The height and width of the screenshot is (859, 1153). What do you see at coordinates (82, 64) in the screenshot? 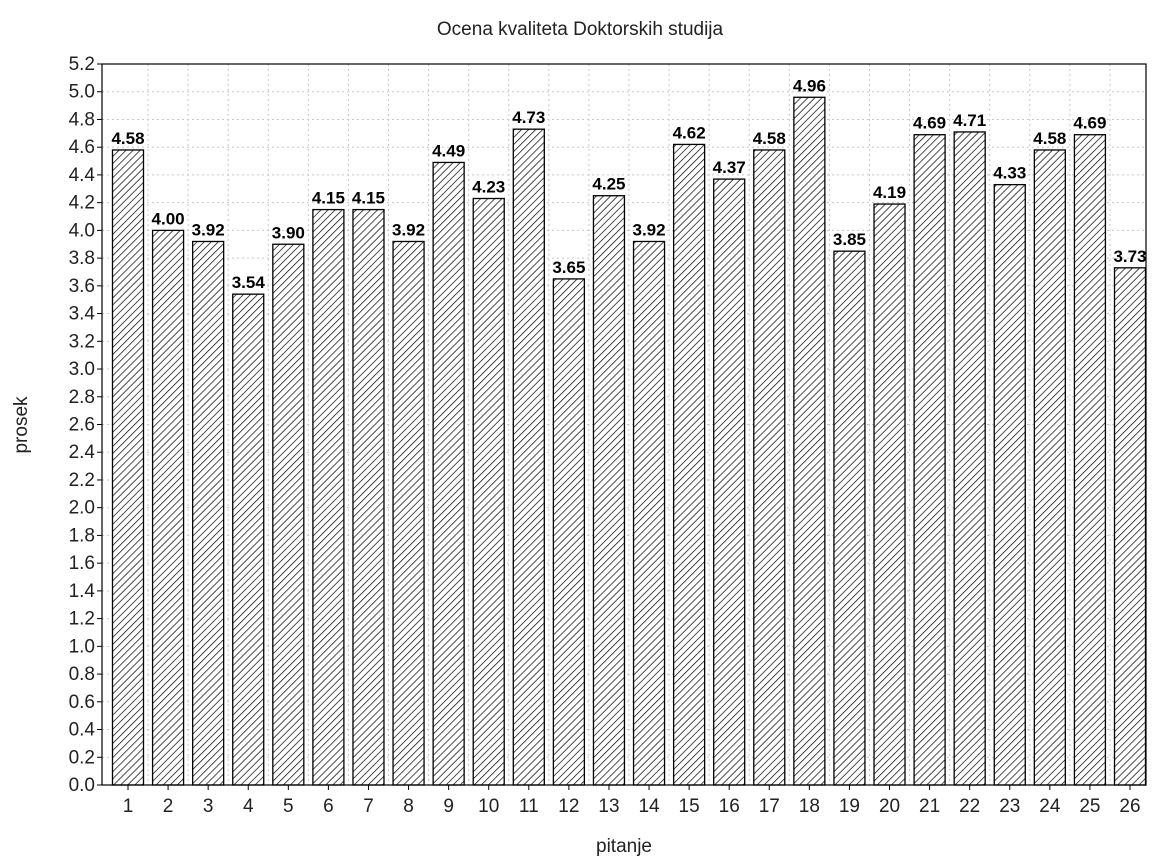
I see `y-tick-label: 5.2` at bounding box center [82, 64].